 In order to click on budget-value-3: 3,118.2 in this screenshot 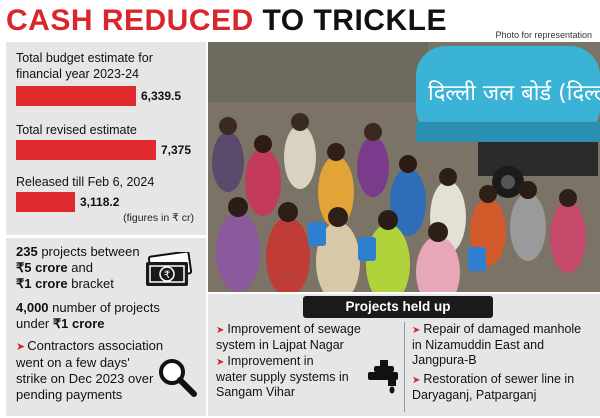, I will do `click(100, 202)`.